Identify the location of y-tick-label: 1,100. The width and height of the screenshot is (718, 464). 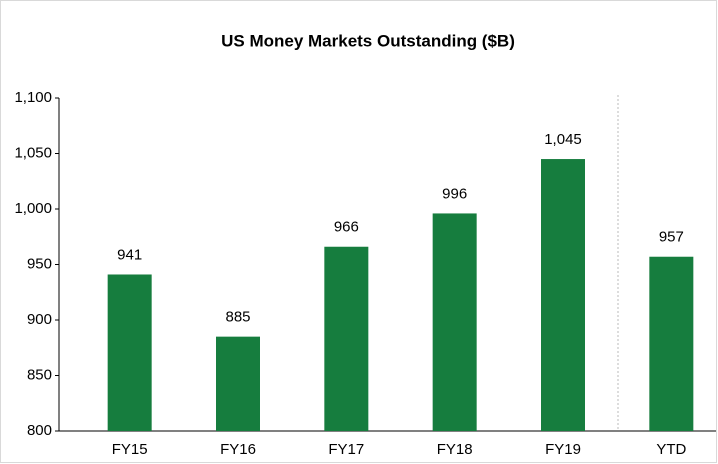
(33, 97).